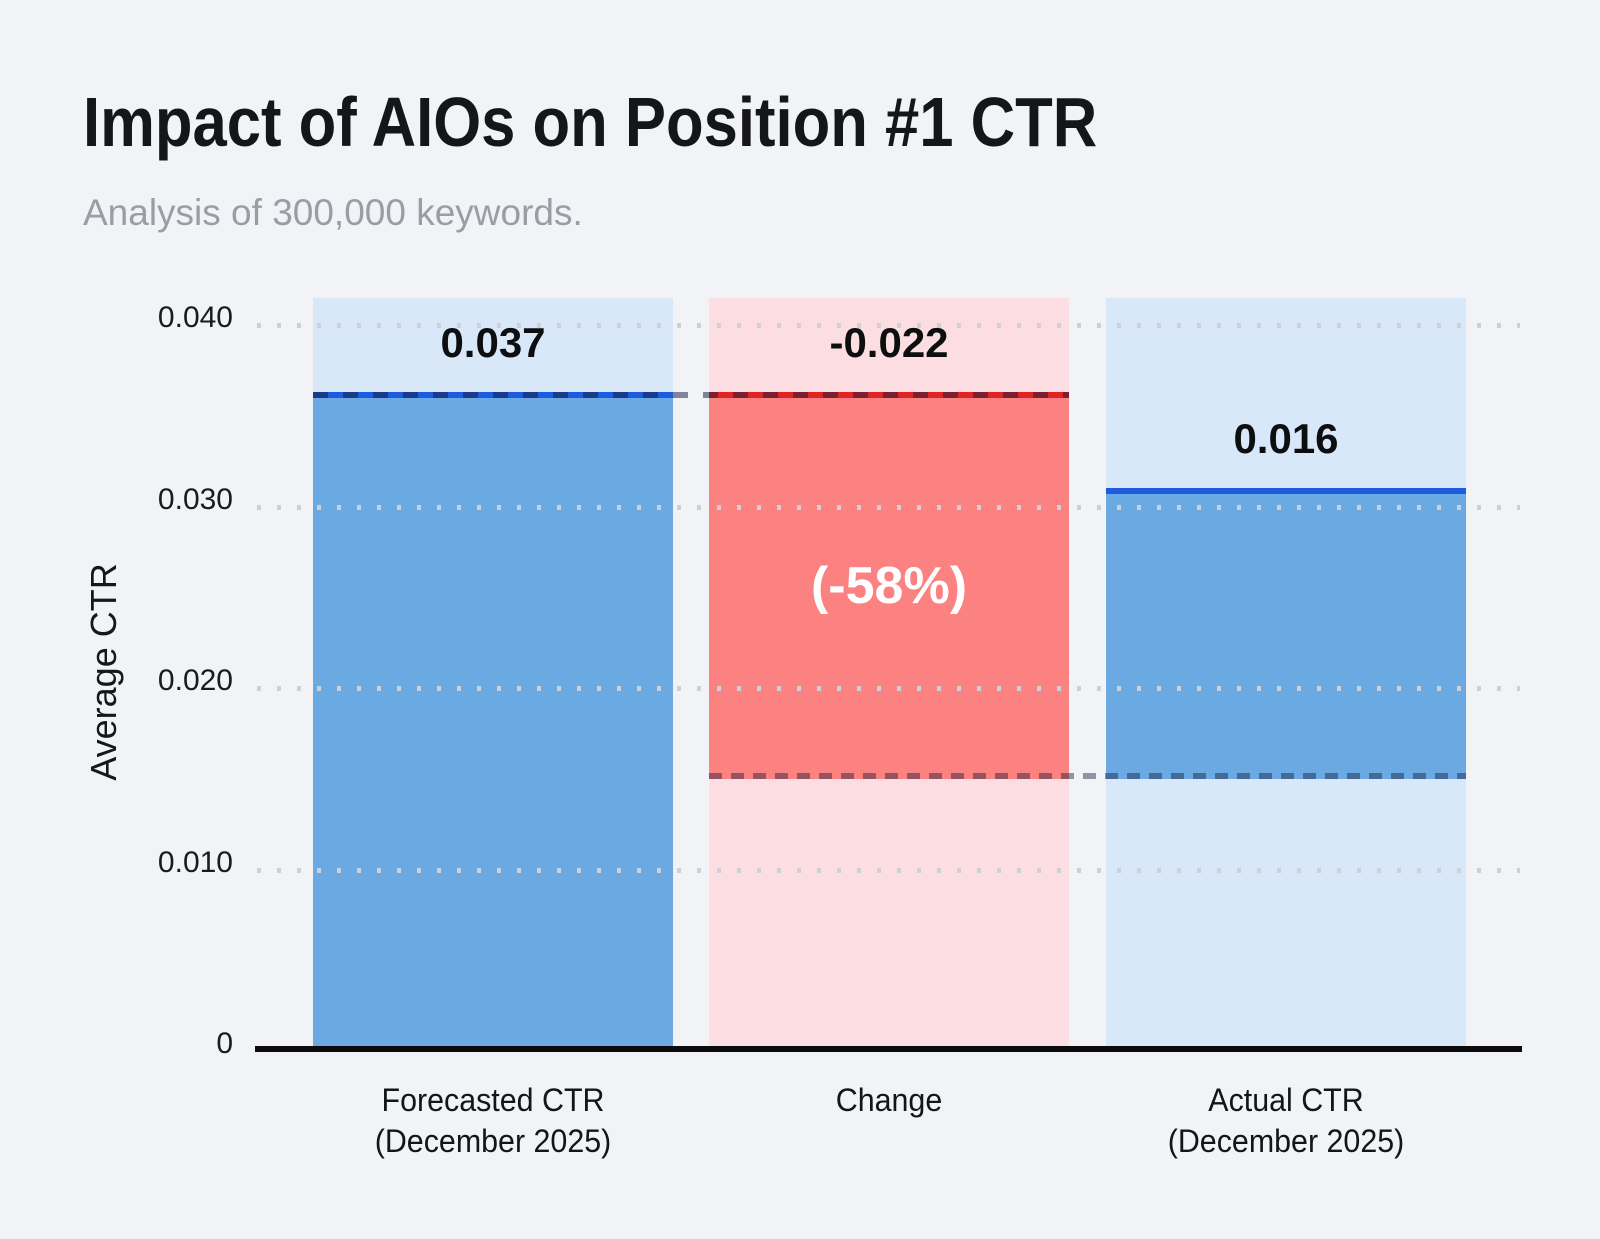  I want to click on y-axis-tick-labels: 0.040 0.030 0.020 0.010 0, so click(146, 679).